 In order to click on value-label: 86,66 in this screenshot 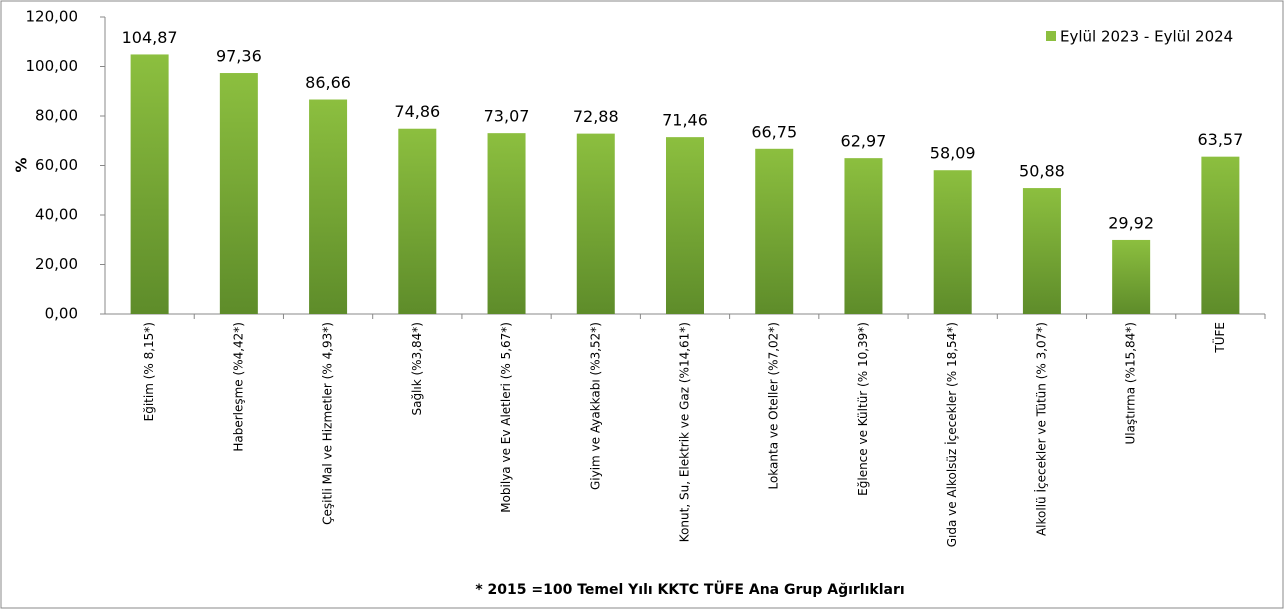, I will do `click(328, 82)`.